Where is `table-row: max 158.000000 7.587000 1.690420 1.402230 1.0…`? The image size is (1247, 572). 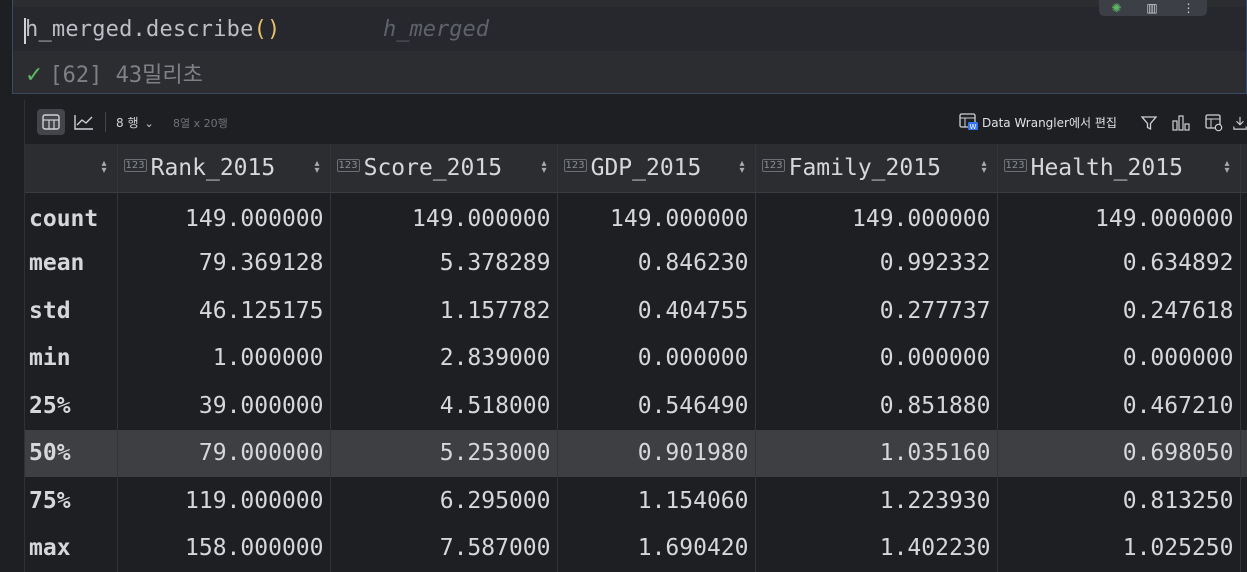 table-row: max 158.000000 7.587000 1.690420 1.402230 1.0… is located at coordinates (636, 548).